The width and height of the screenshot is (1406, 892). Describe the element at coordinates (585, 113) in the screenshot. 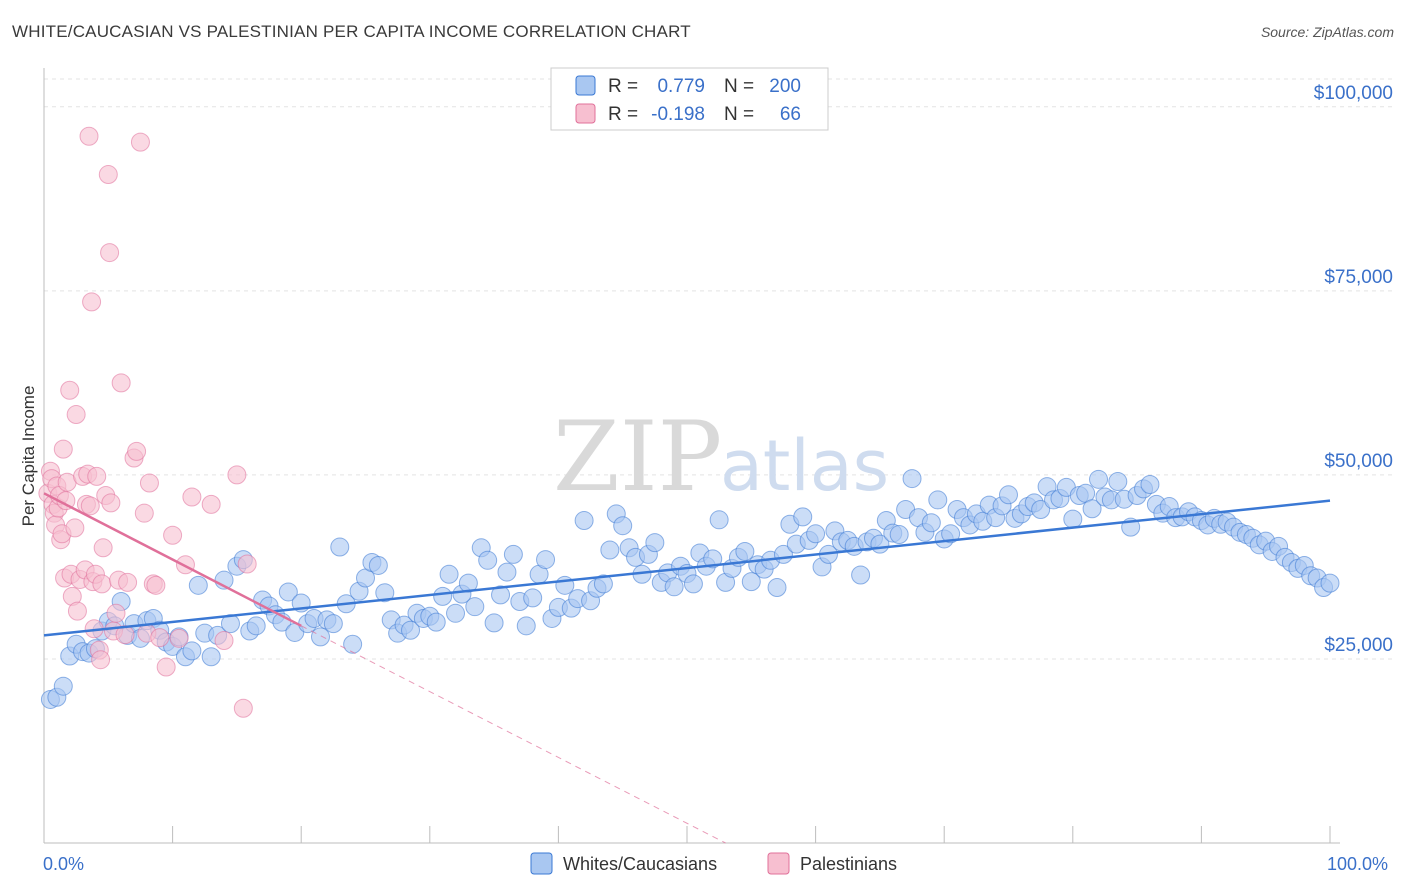

I see `legend-swatch-palestinians` at that location.